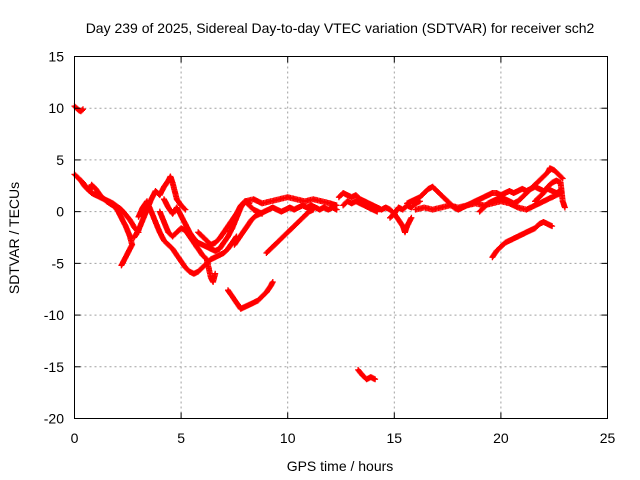 This screenshot has width=640, height=480. I want to click on y-tick-label: -20, so click(54, 419).